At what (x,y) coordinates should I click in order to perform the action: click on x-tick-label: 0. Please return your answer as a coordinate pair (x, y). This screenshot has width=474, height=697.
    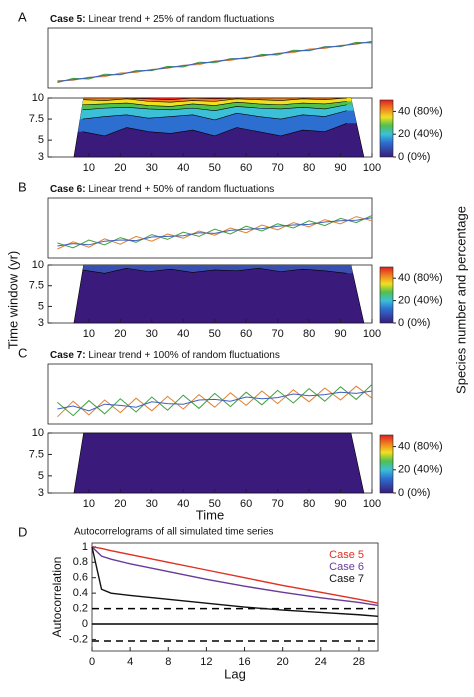
    Looking at the image, I should click on (92, 662).